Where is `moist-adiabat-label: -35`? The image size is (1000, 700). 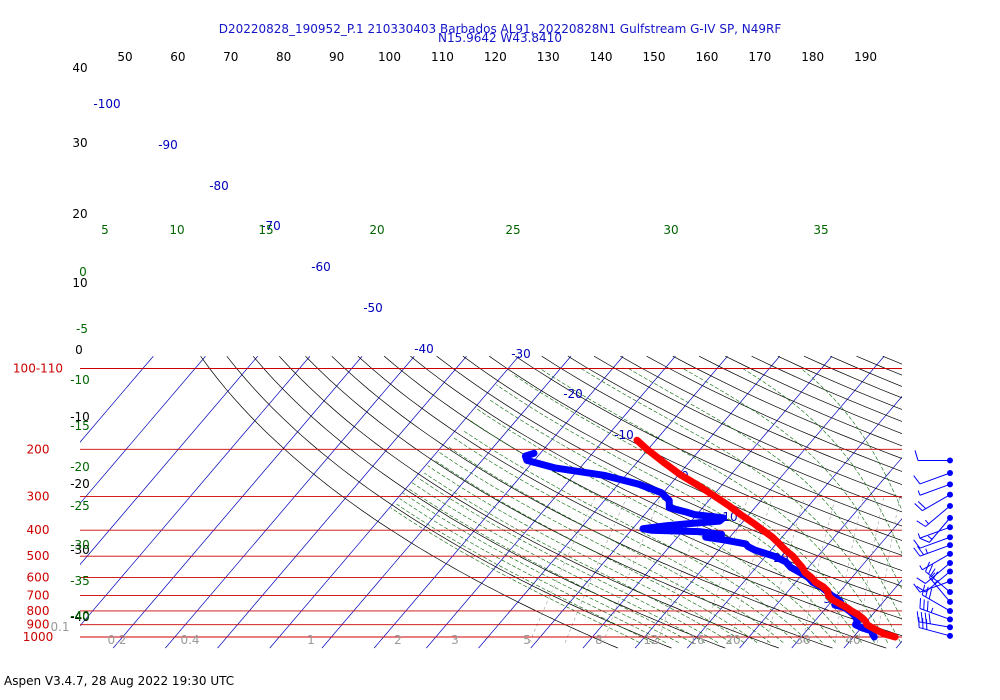 moist-adiabat-label: -35 is located at coordinates (80, 581).